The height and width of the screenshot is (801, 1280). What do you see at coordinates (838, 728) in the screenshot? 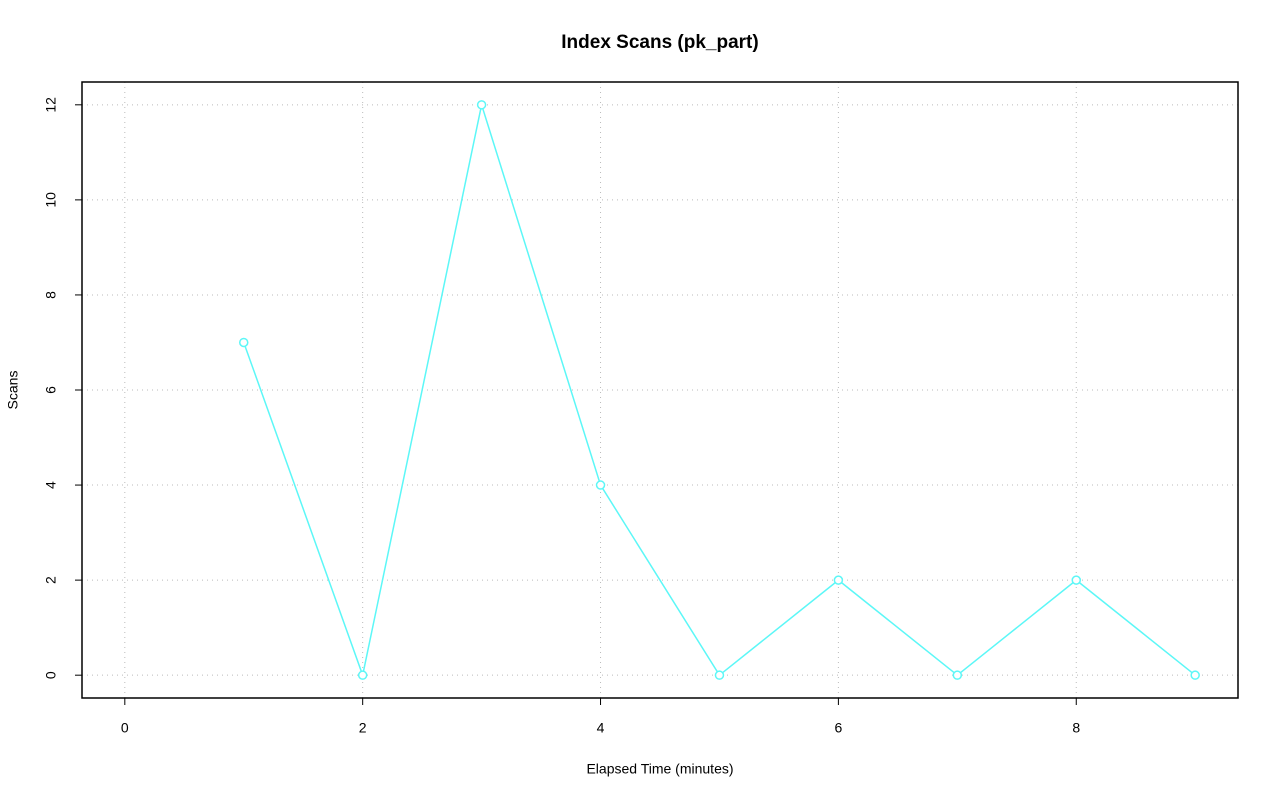
I see `x-tick-label: 6` at bounding box center [838, 728].